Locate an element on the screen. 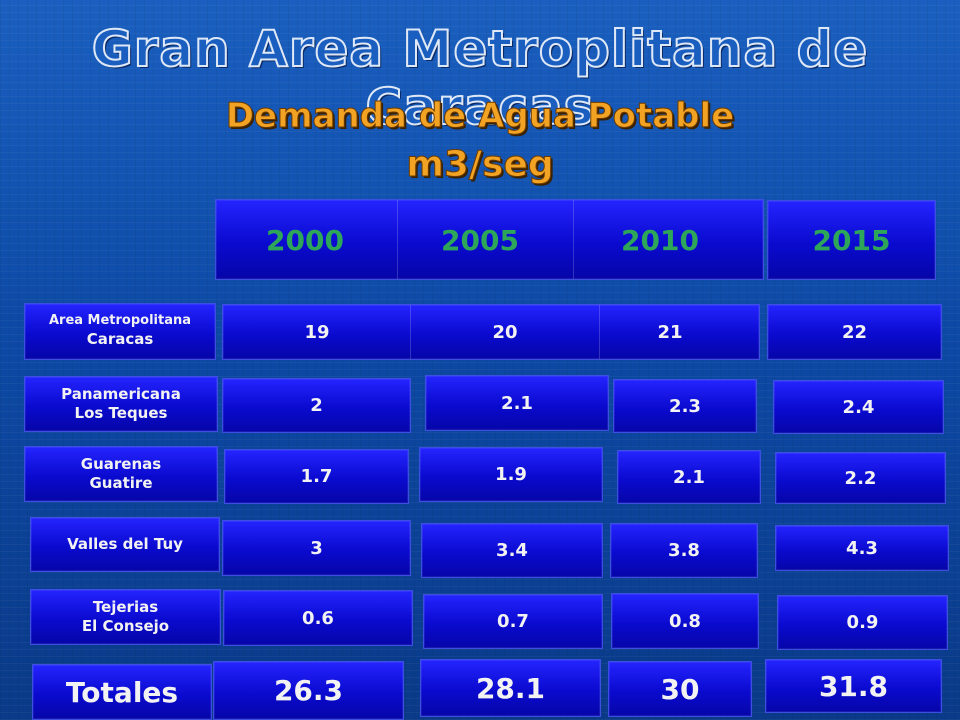 The height and width of the screenshot is (720, 960). totals-label: Totales is located at coordinates (122, 692).